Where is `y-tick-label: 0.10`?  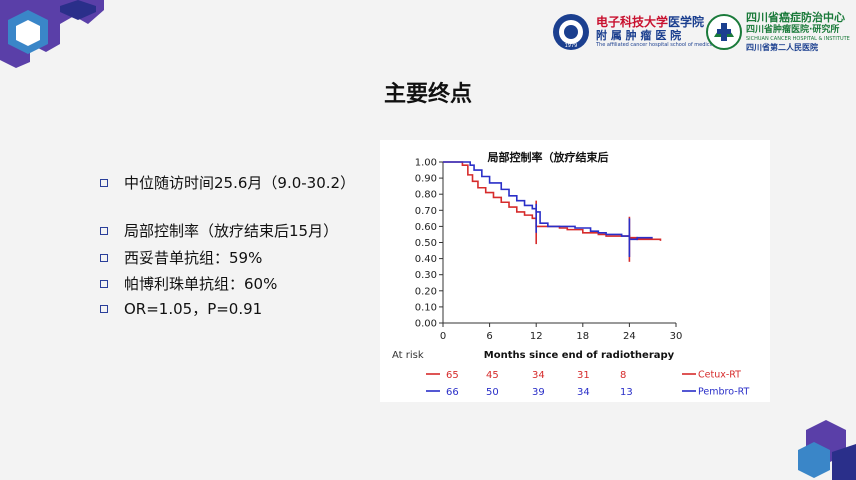
y-tick-label: 0.10 is located at coordinates (426, 307).